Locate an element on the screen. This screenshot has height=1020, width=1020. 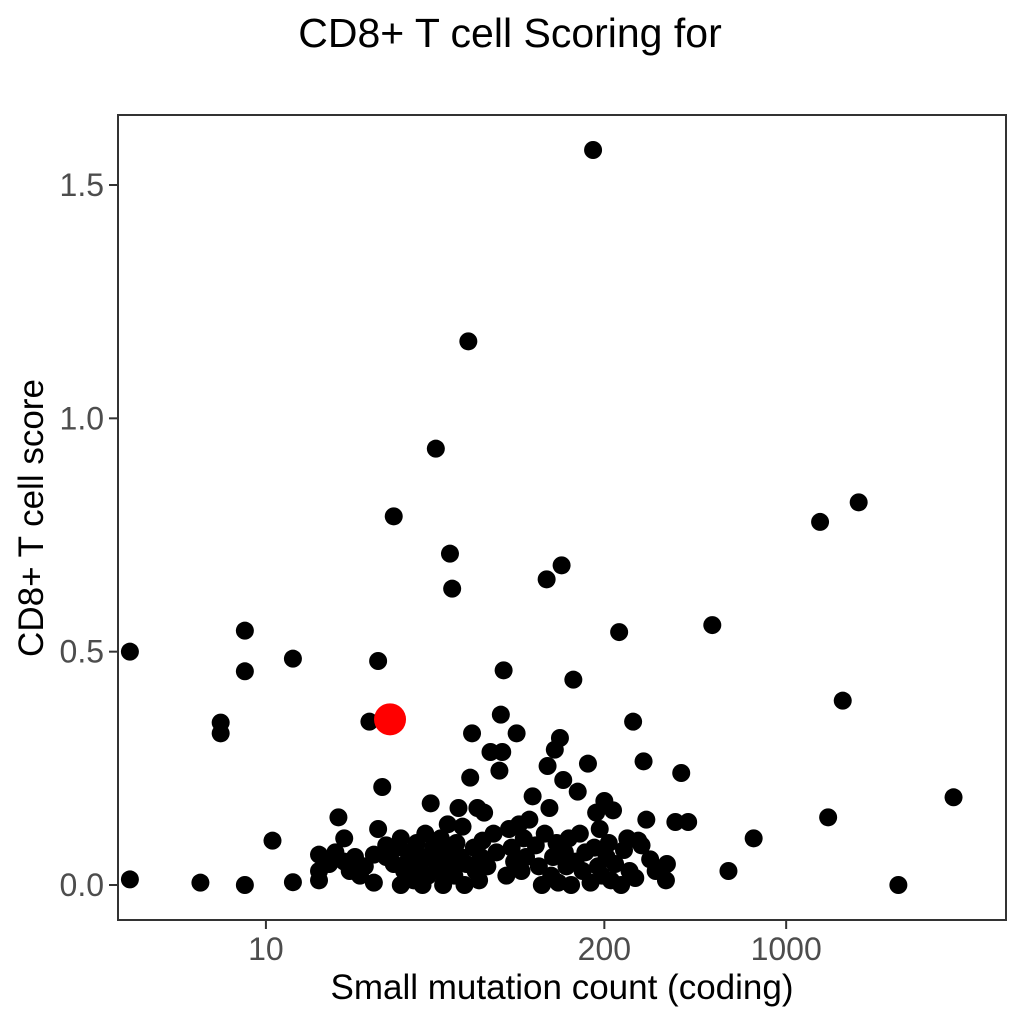
x-tick-label: 10 is located at coordinates (266, 949).